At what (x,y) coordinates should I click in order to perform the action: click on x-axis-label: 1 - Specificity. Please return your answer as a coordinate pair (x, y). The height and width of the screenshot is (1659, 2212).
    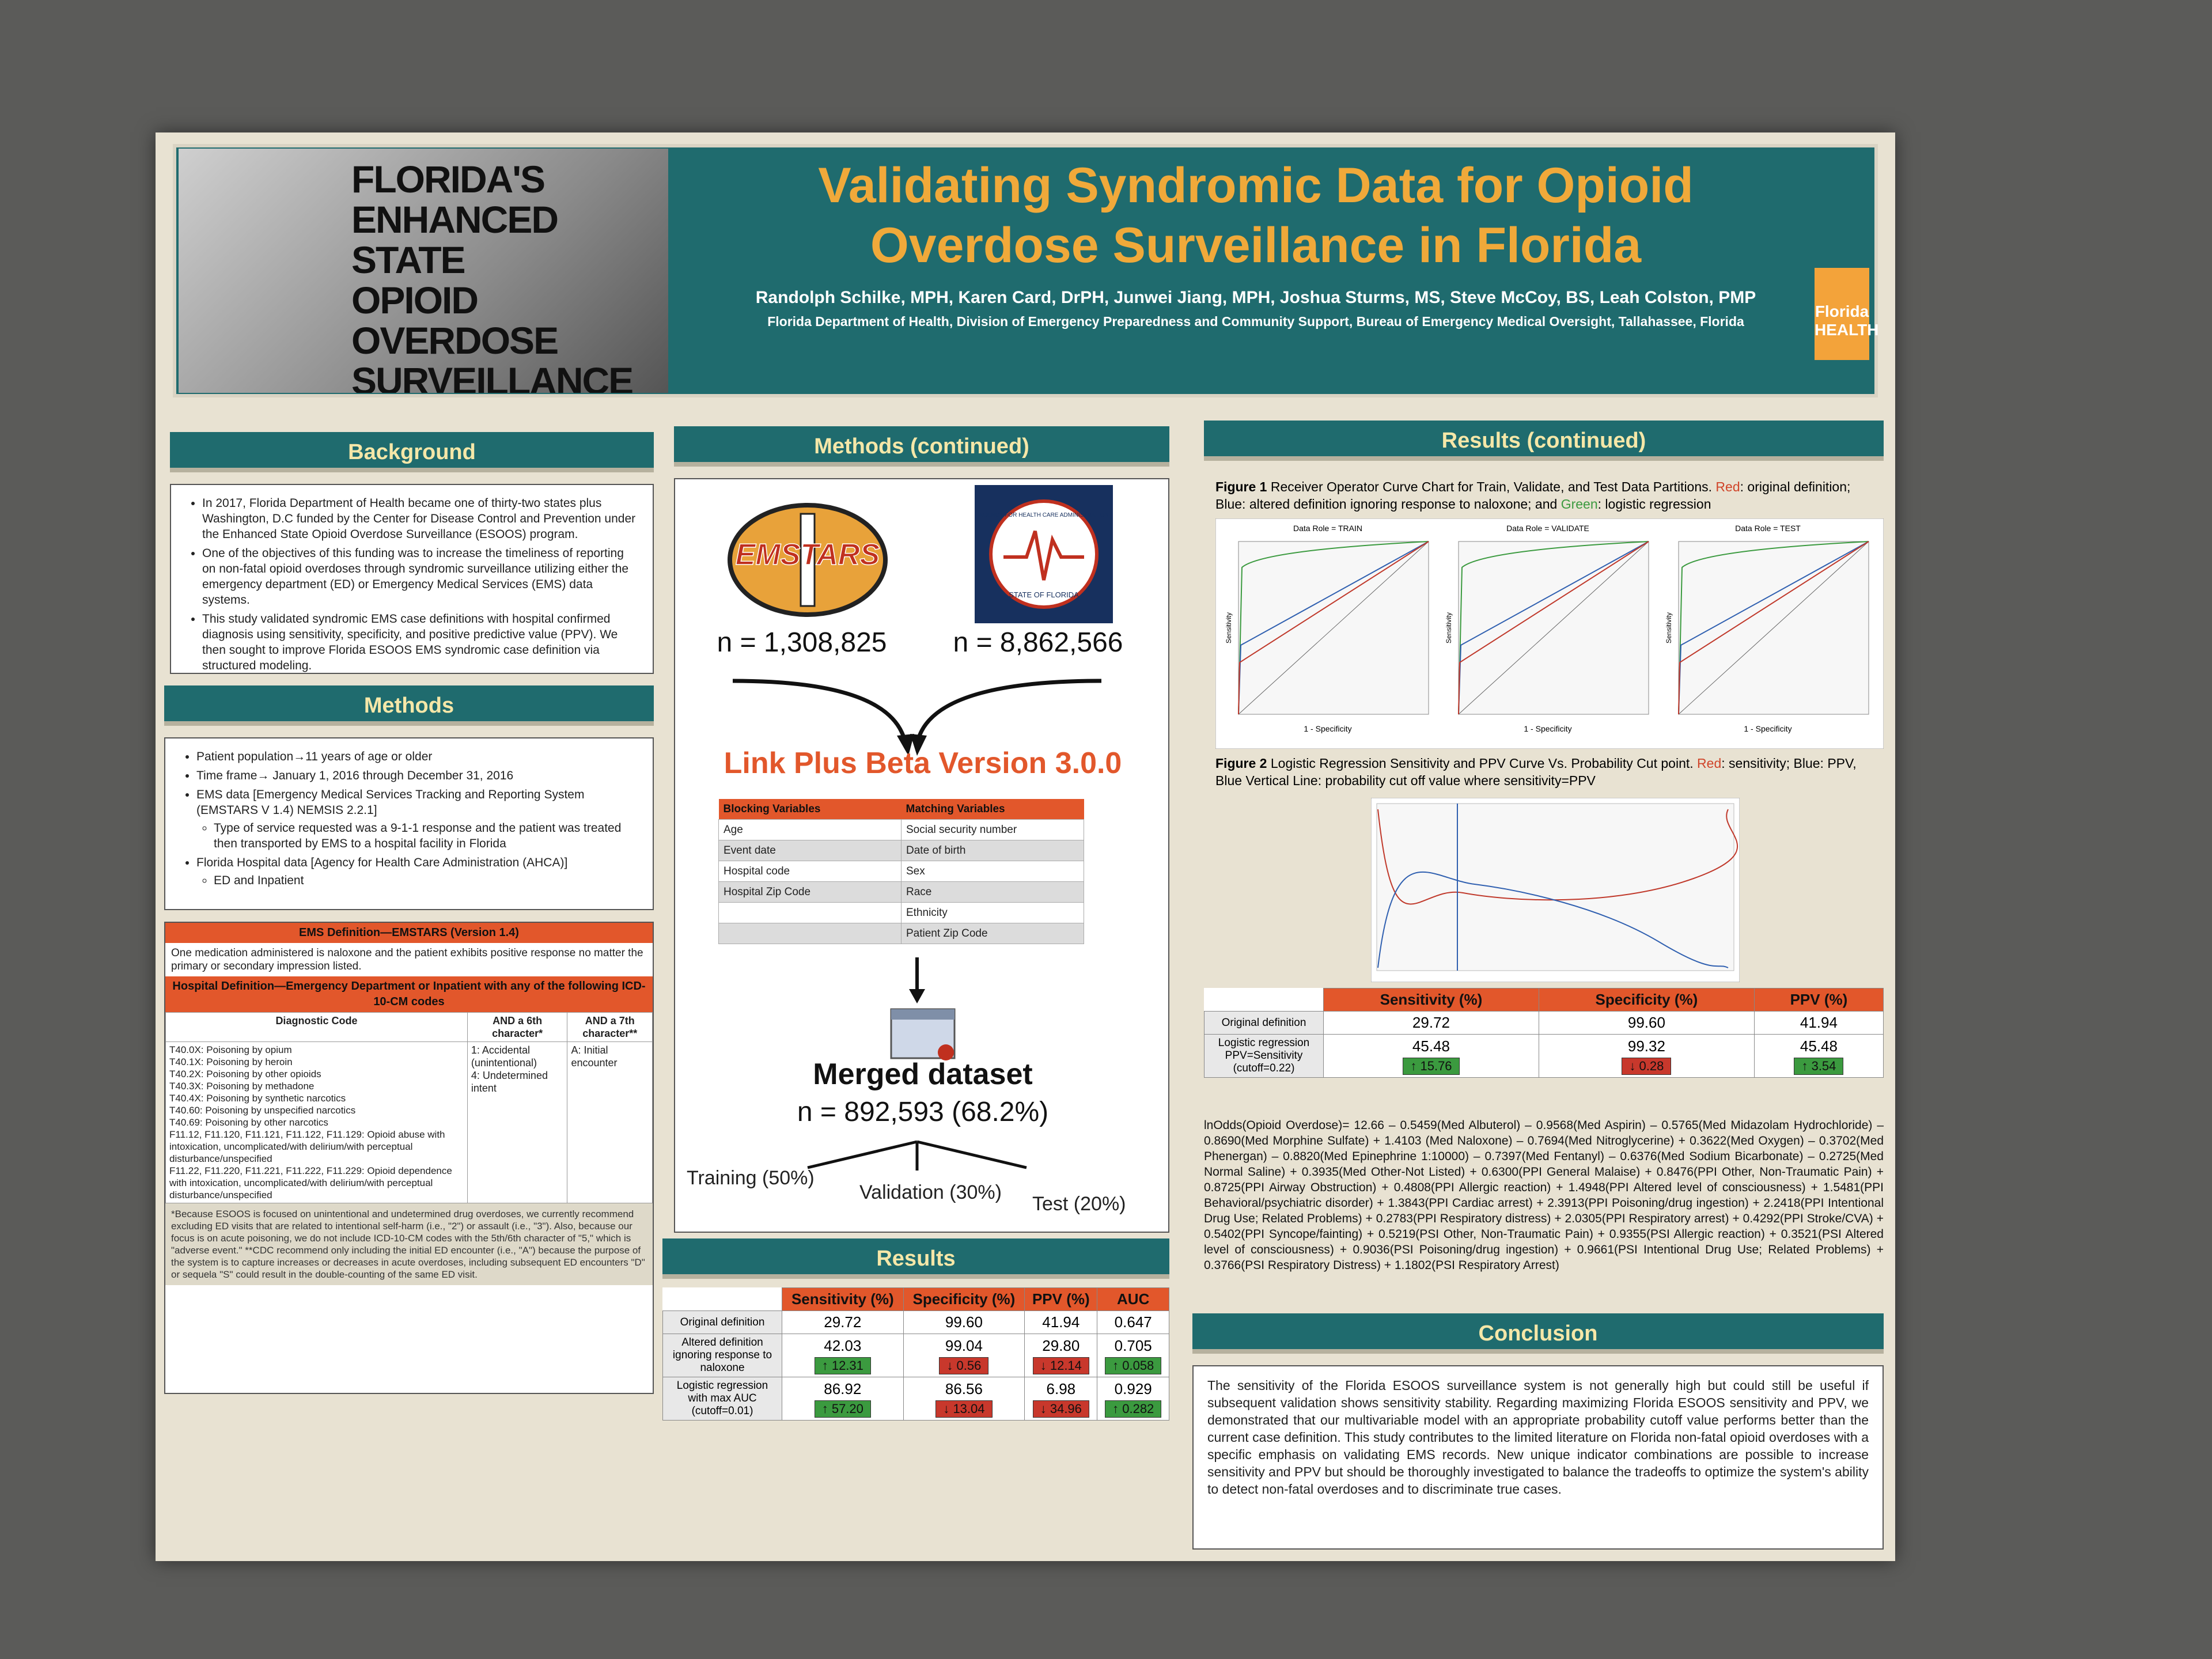
    Looking at the image, I should click on (1327, 728).